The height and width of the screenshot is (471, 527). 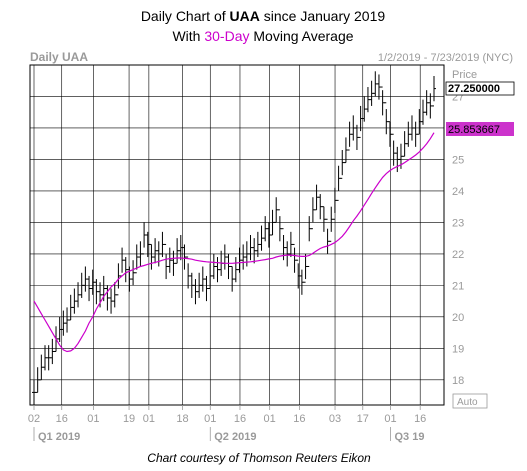 I want to click on x-tick-label: 17, so click(x=363, y=419).